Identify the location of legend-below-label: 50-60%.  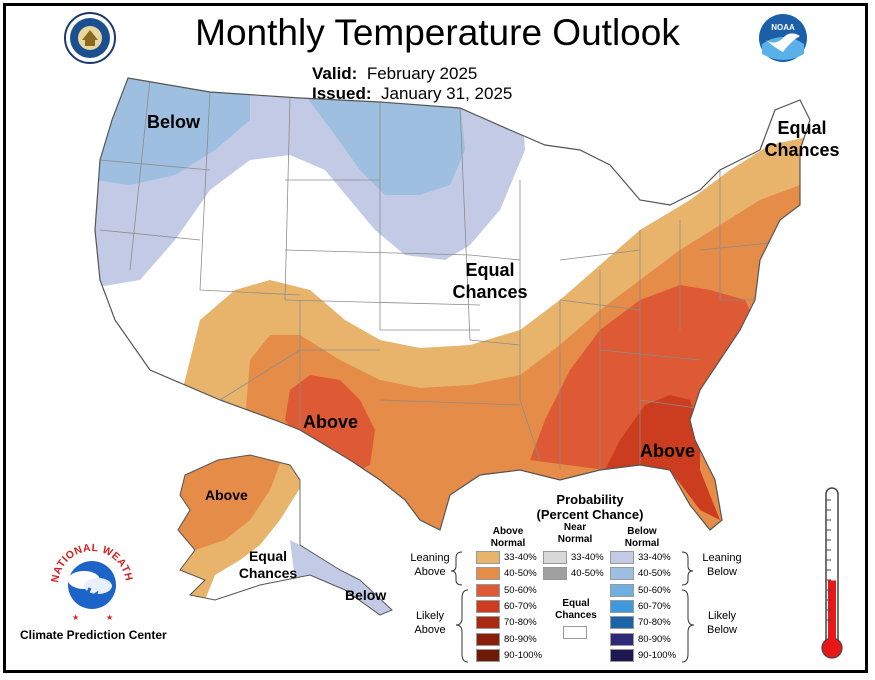
(654, 590).